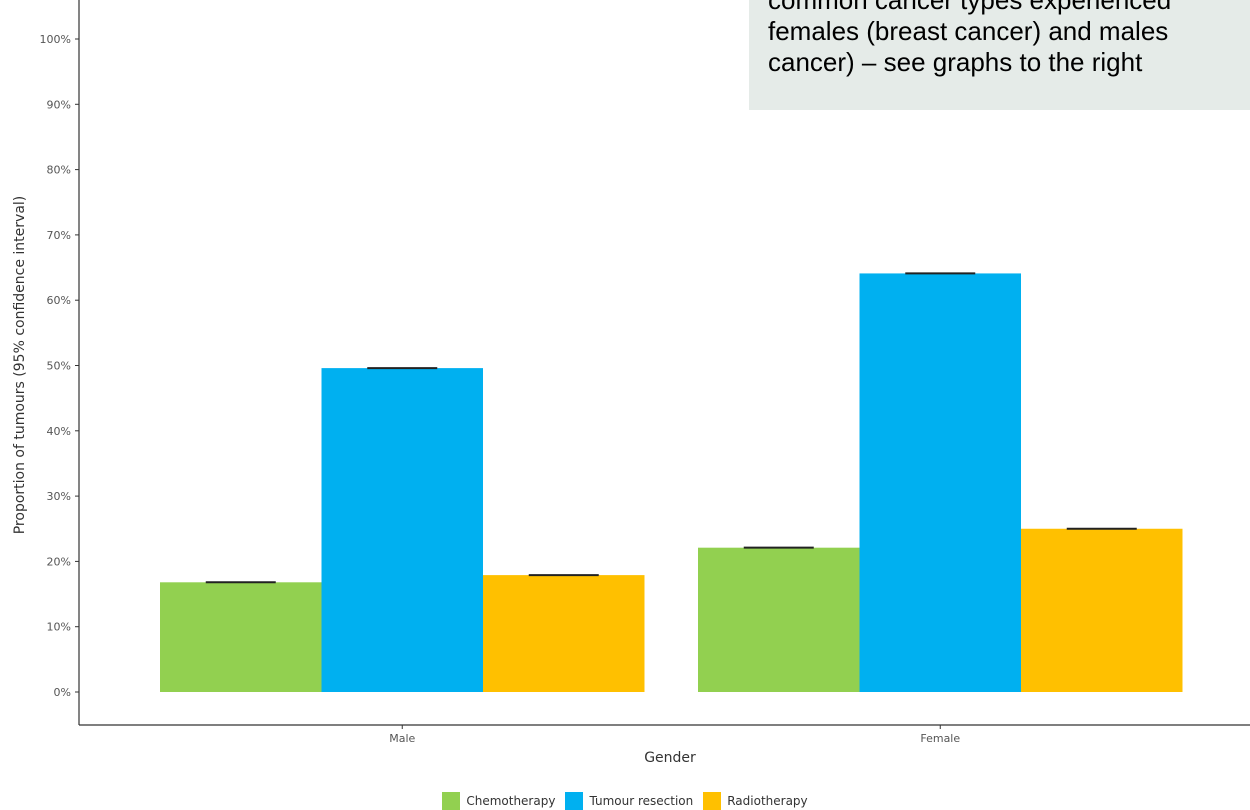  I want to click on y-tick-label: 50%, so click(59, 366).